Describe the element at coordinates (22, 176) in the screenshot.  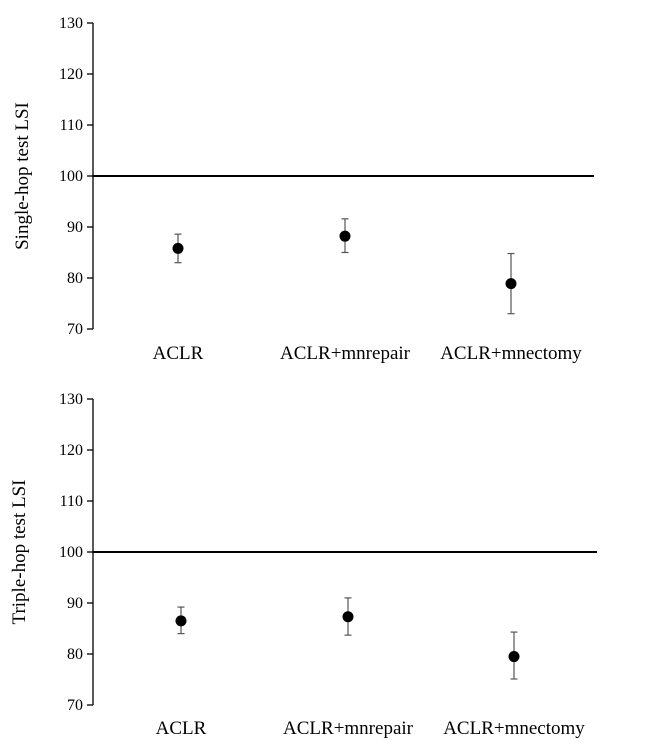
I see `y-axis-title: Single-hop test LSI` at that location.